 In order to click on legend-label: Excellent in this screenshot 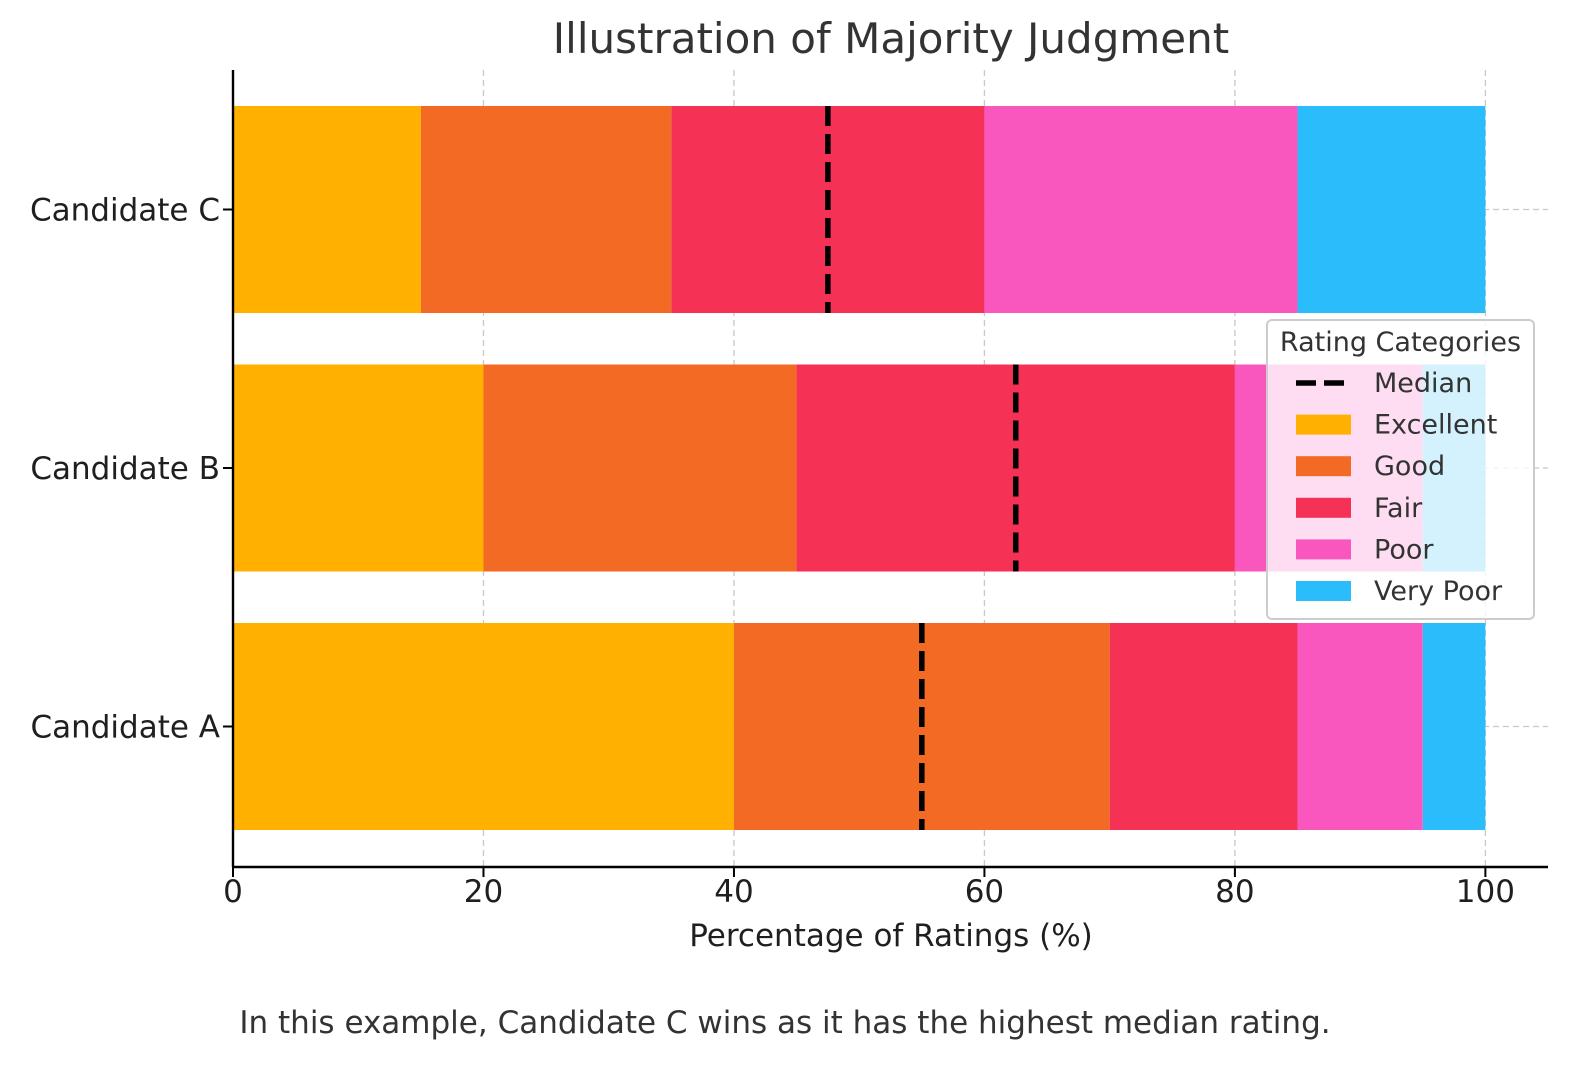, I will do `click(1435, 425)`.